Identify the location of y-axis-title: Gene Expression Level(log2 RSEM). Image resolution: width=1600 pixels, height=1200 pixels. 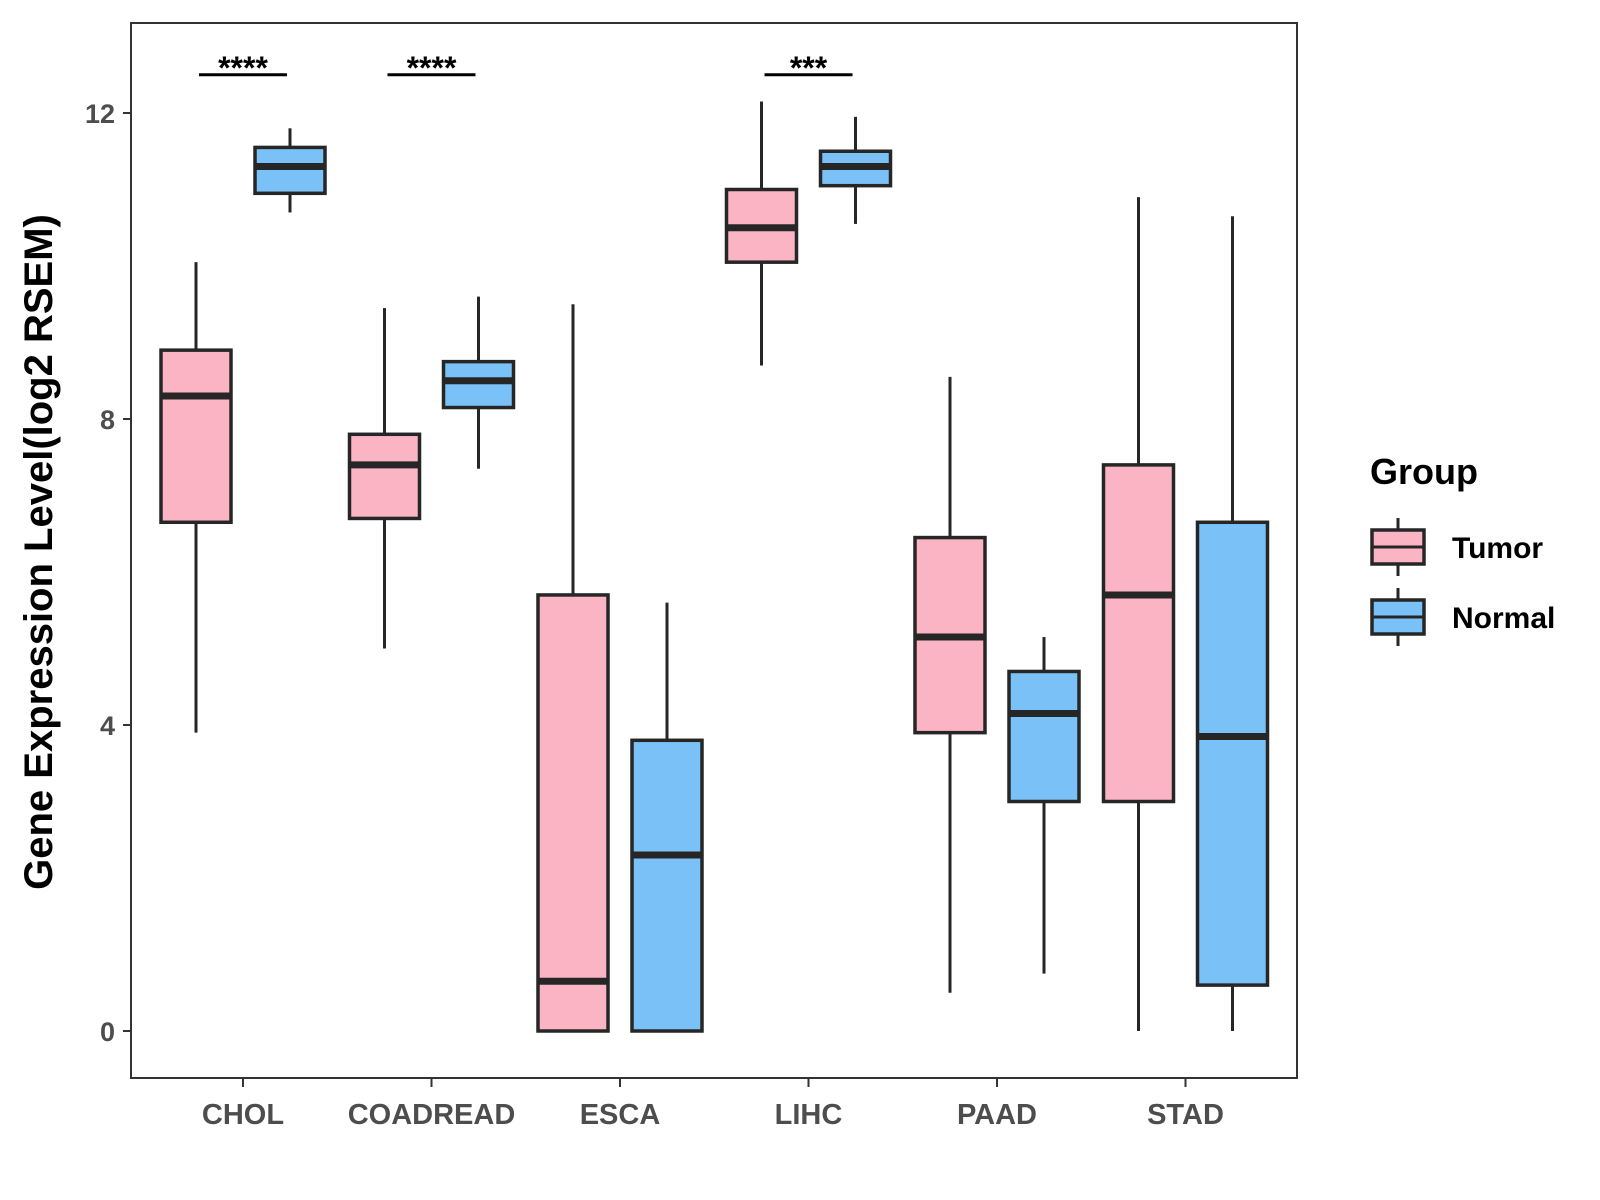
(39, 552).